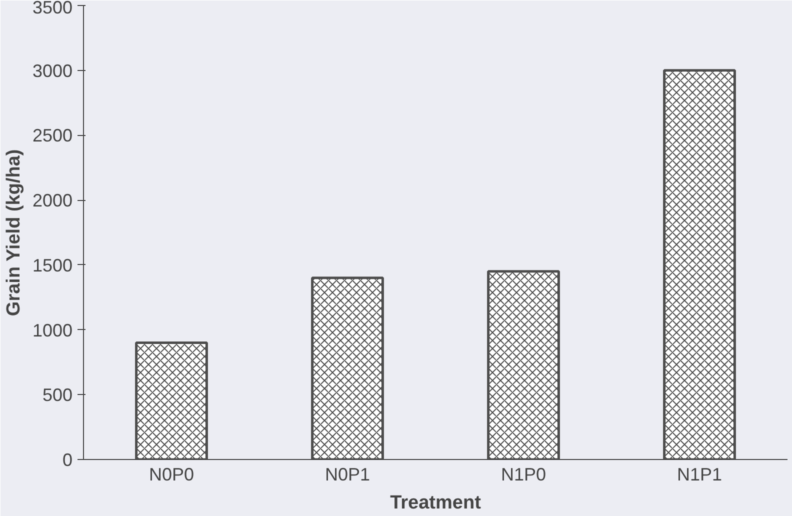 The image size is (792, 516). Describe the element at coordinates (436, 503) in the screenshot. I see `x-axis-title: Treatment` at that location.